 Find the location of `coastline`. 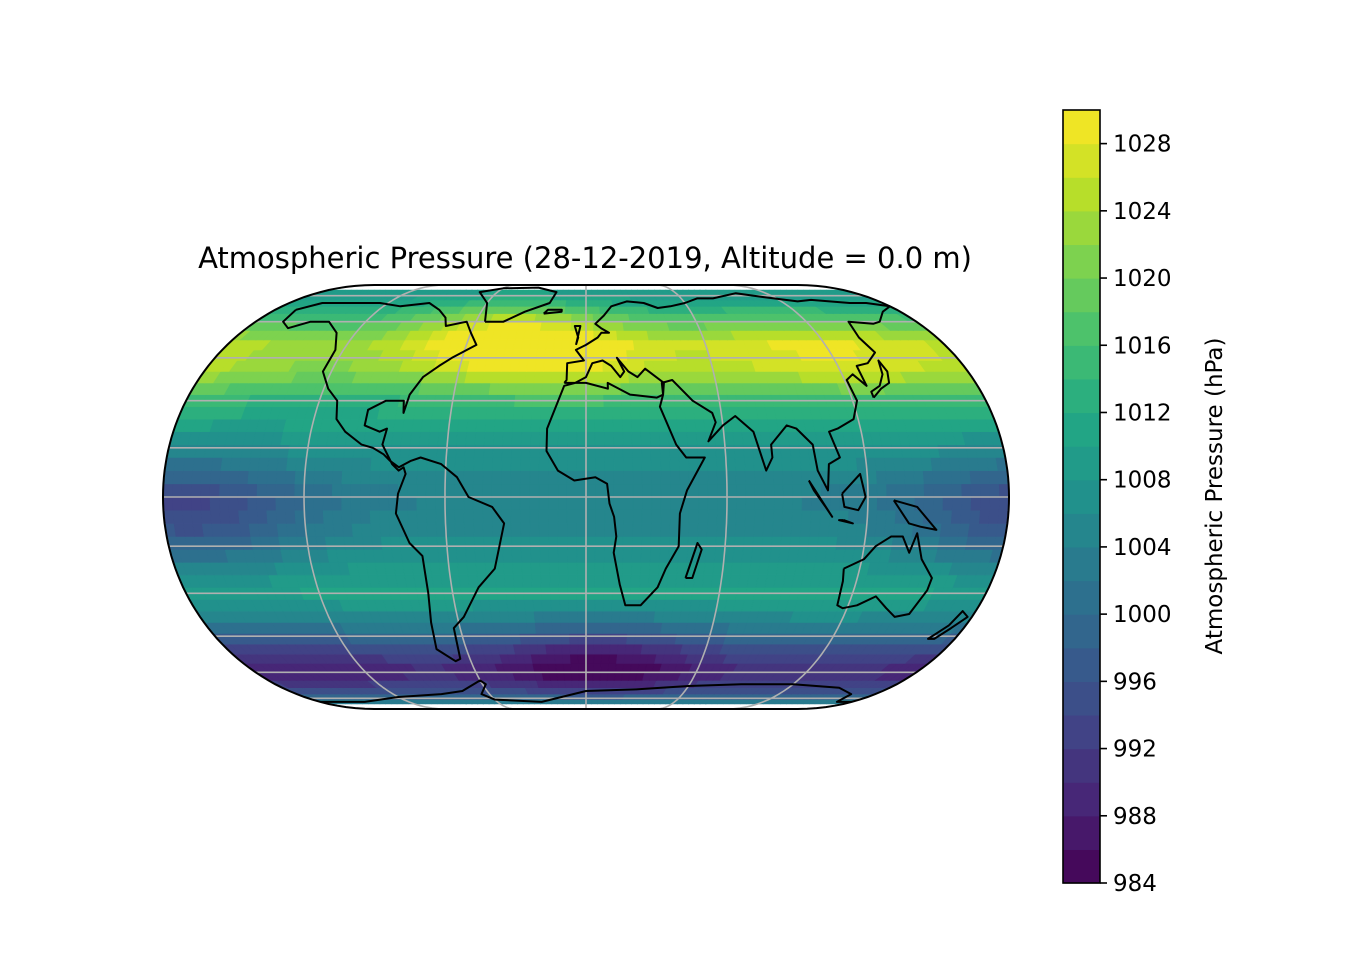

coastline is located at coordinates (718, 449).